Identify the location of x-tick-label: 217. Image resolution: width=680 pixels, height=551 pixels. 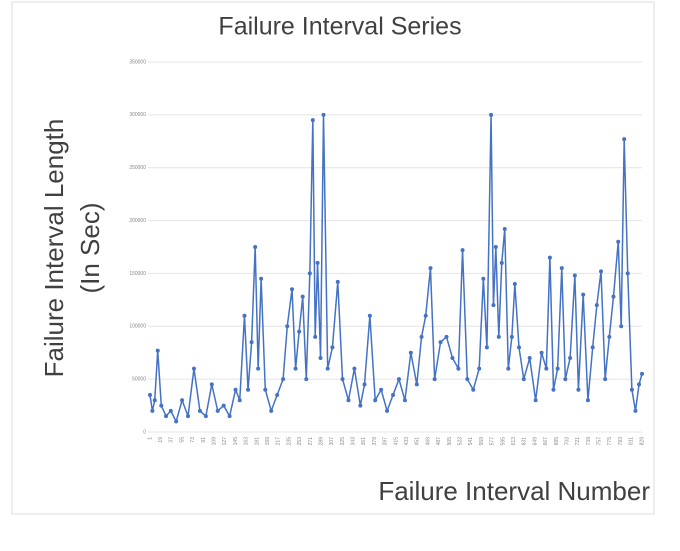
(279, 441).